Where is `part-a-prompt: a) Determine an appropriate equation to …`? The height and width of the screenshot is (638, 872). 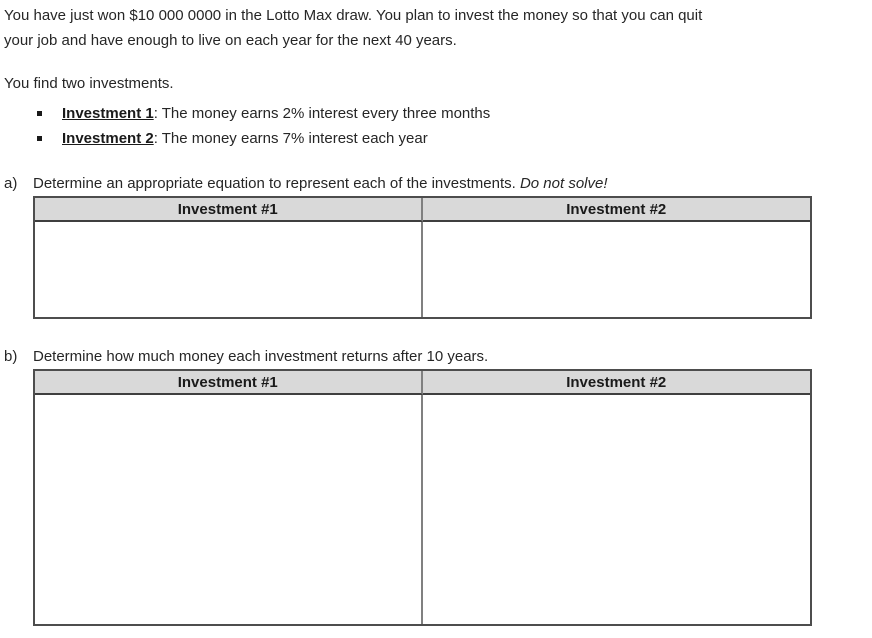
part-a-prompt: a) Determine an appropriate equation to … is located at coordinates (436, 183).